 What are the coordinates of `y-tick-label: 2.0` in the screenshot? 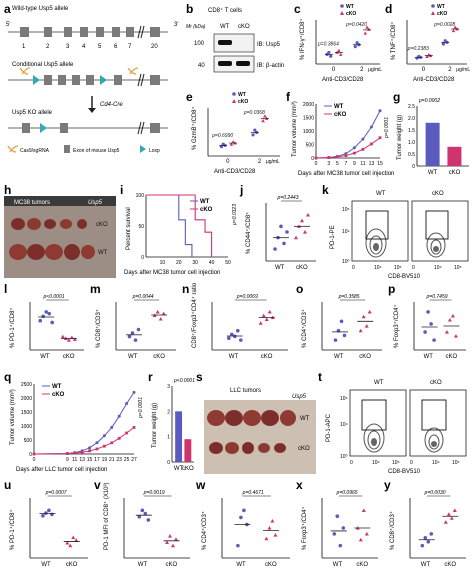 It's located at (411, 119).